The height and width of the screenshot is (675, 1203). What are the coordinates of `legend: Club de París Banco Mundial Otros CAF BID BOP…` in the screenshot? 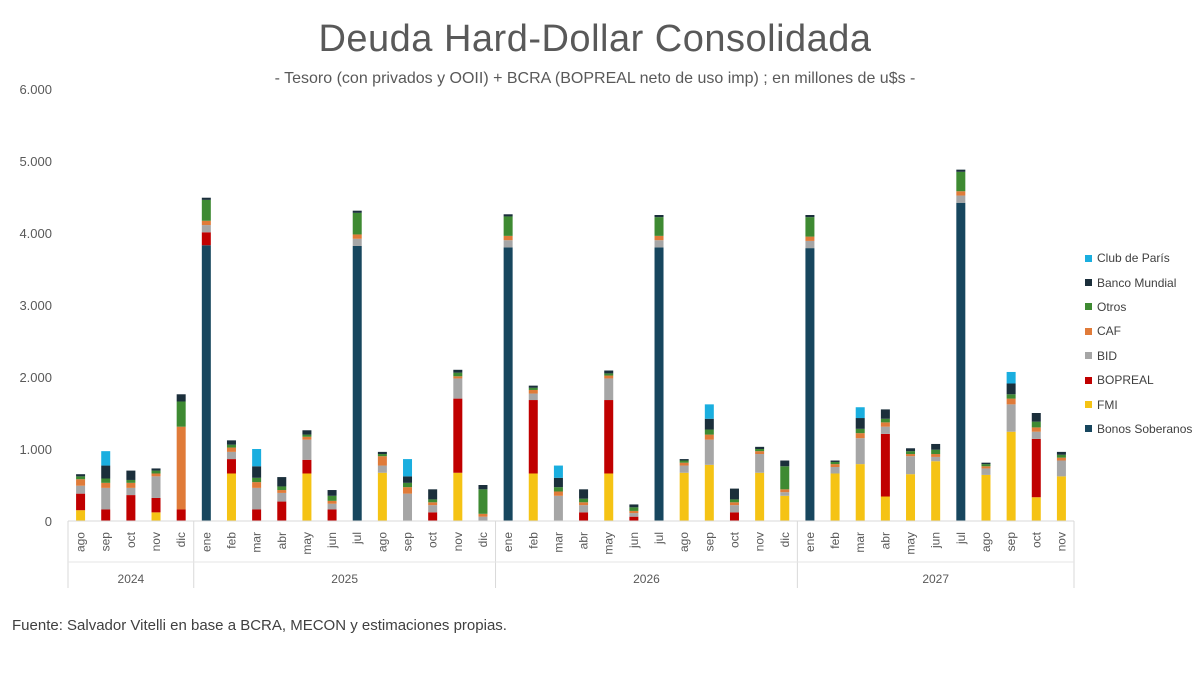 It's located at (1138, 343).